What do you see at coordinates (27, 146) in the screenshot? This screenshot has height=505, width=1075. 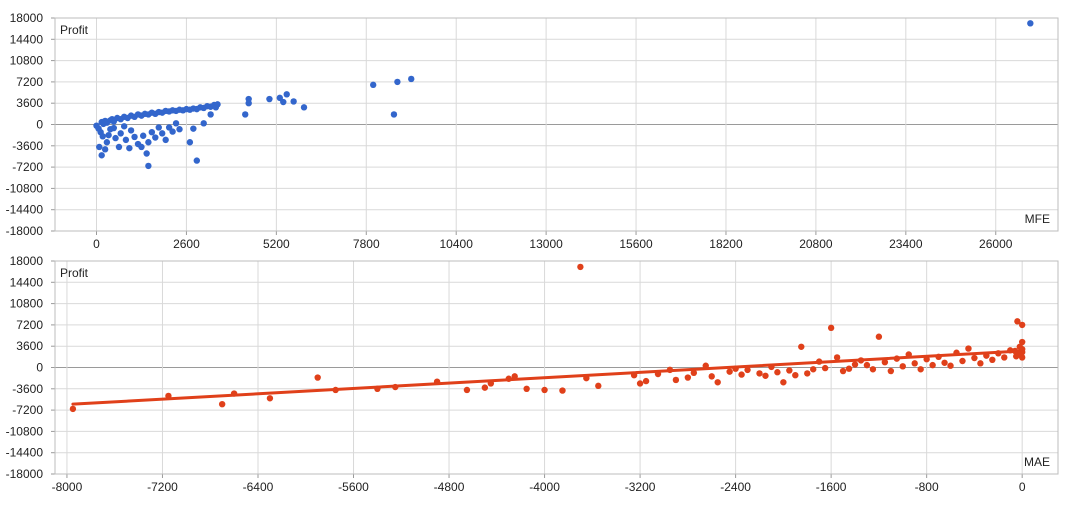 I see `y-tick-label: -3600` at bounding box center [27, 146].